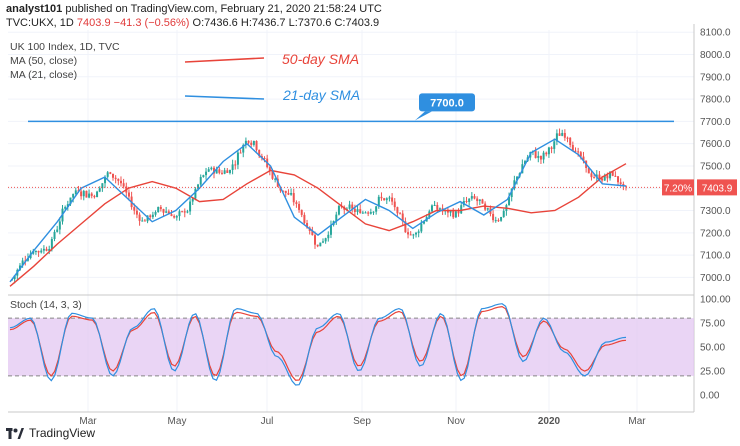 The width and height of the screenshot is (740, 446). Describe the element at coordinates (715, 166) in the screenshot. I see `y-tick-label: 7500.0` at that location.